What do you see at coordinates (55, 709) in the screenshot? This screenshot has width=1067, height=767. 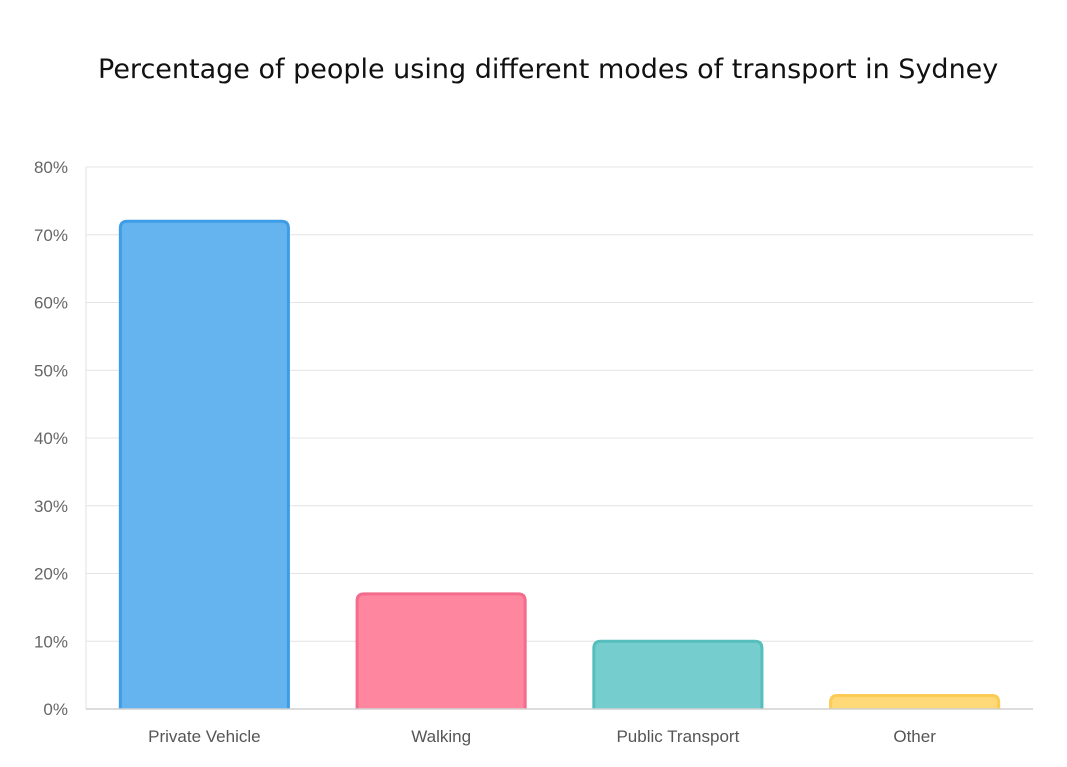 I see `y-tick-label: 0%` at bounding box center [55, 709].